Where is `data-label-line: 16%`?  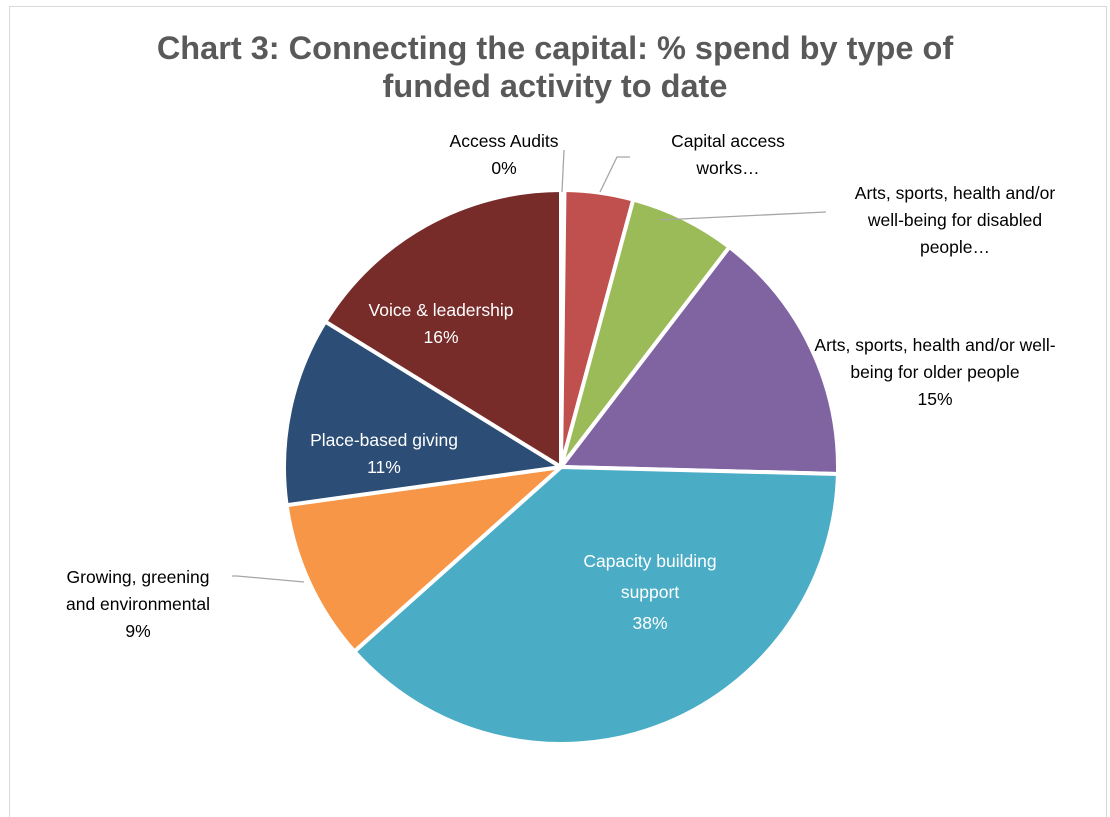 data-label-line: 16% is located at coordinates (440, 337).